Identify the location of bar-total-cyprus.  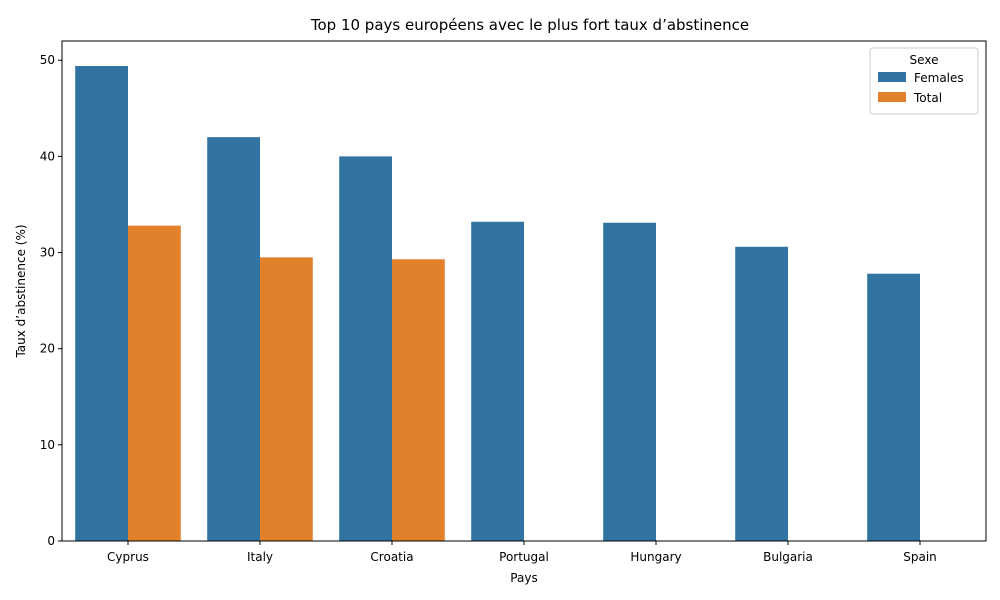
(154, 383).